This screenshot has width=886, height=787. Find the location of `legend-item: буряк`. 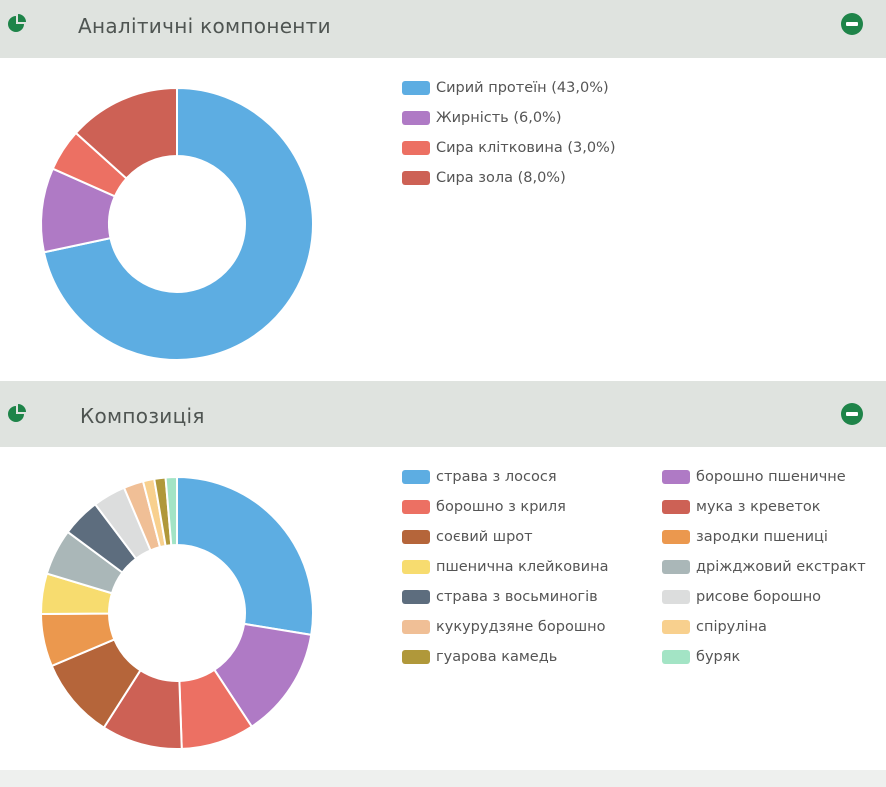

legend-item: буряк is located at coordinates (701, 657).